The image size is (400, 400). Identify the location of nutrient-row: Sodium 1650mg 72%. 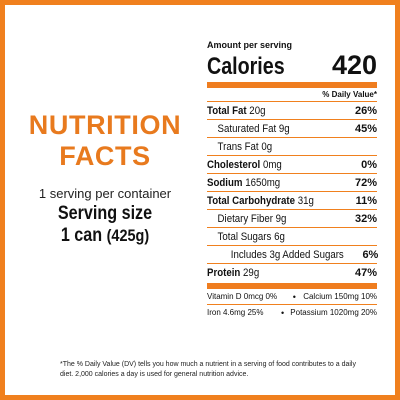
(292, 183).